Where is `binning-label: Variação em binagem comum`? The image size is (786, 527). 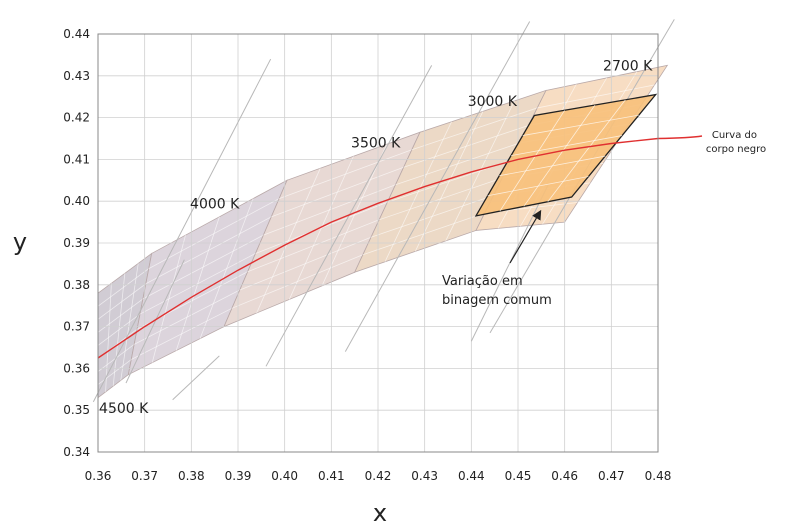
binning-label: Variação em binagem comum is located at coordinates (497, 291).